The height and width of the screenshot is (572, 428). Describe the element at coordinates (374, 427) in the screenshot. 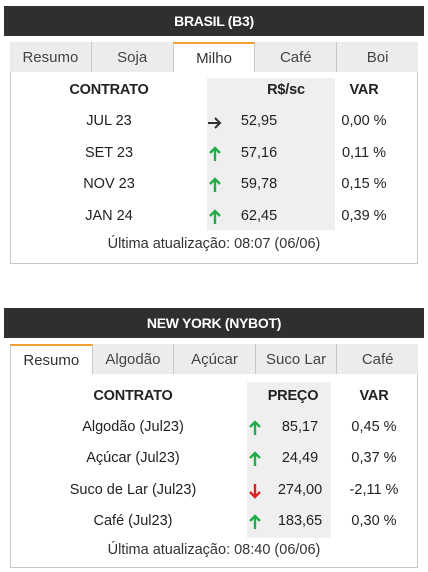

I see `var-value: 0,45 %` at that location.